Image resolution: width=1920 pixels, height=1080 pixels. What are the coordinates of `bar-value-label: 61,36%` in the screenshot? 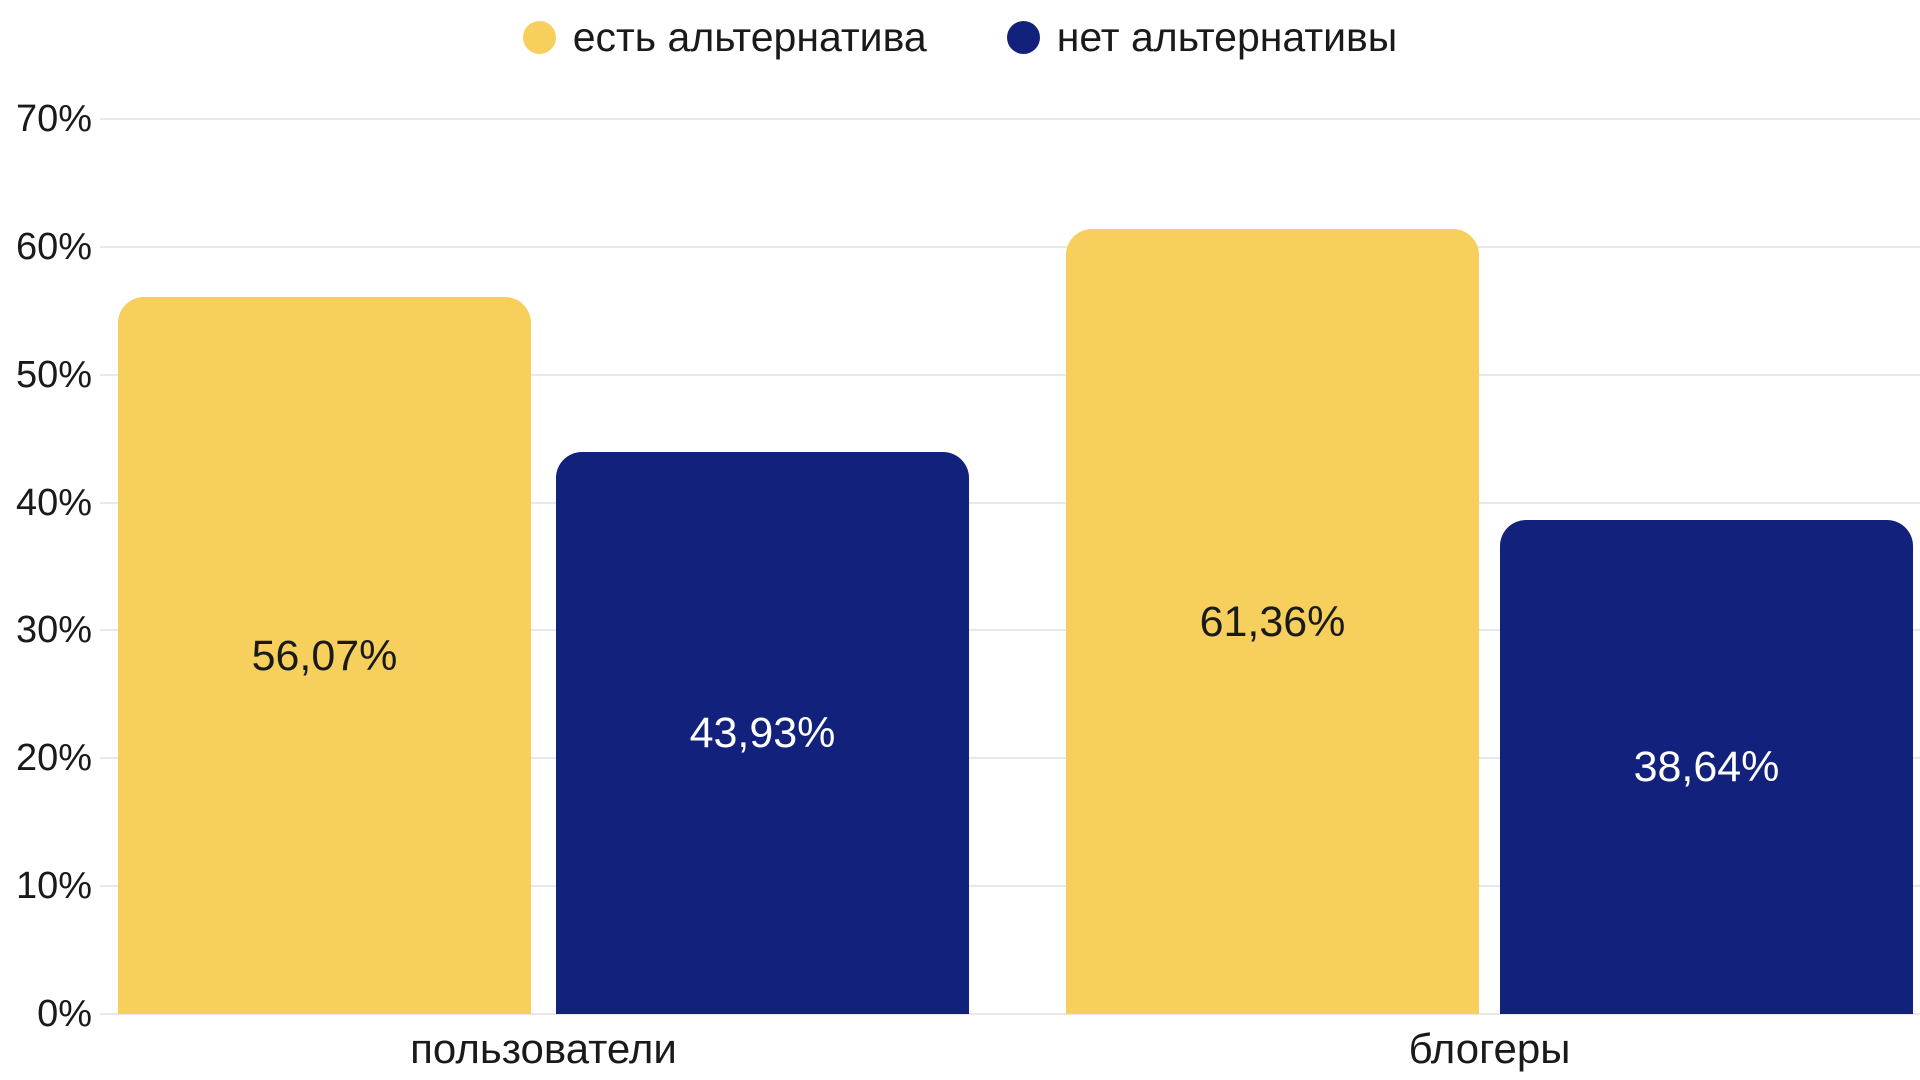 It's located at (1272, 622).